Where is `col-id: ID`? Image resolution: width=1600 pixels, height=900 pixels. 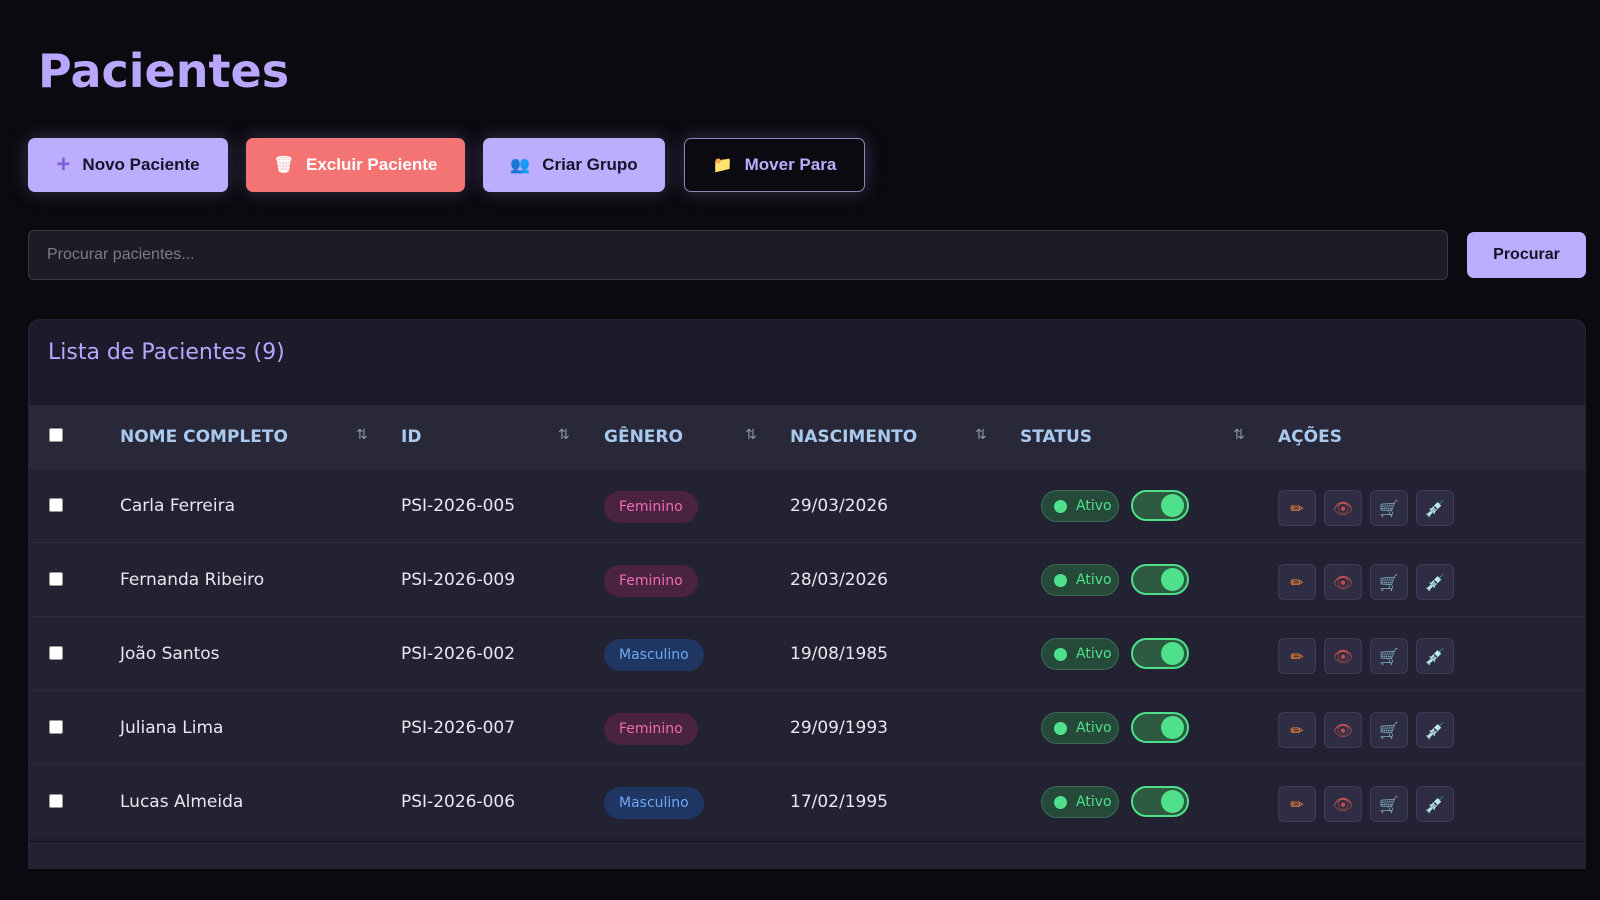 col-id: ID is located at coordinates (411, 437).